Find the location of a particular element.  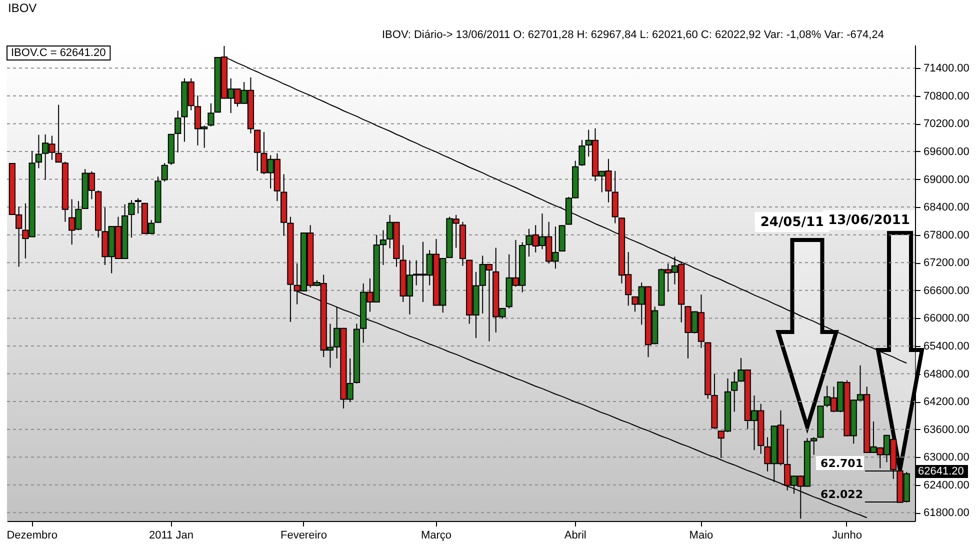

y-tick-label: 70800.00 is located at coordinates (947, 96).